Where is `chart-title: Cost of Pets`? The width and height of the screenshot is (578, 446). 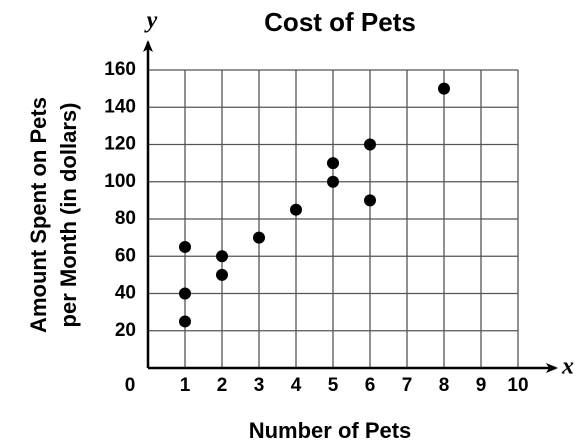 chart-title: Cost of Pets is located at coordinates (340, 22).